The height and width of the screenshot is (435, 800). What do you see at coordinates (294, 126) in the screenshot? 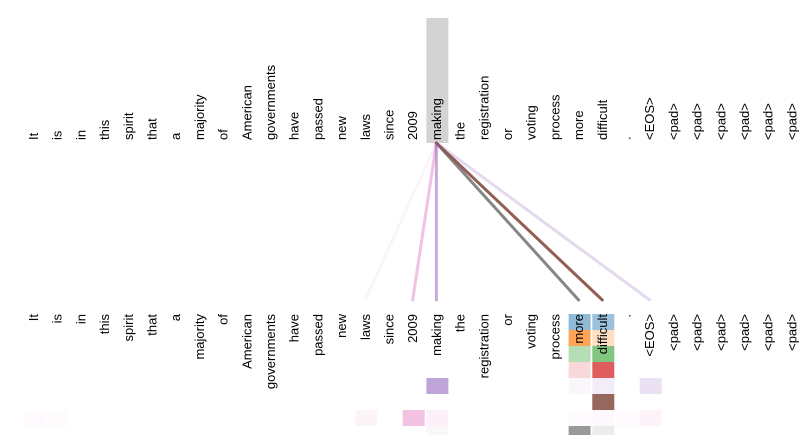
I see `top-token: have` at bounding box center [294, 126].